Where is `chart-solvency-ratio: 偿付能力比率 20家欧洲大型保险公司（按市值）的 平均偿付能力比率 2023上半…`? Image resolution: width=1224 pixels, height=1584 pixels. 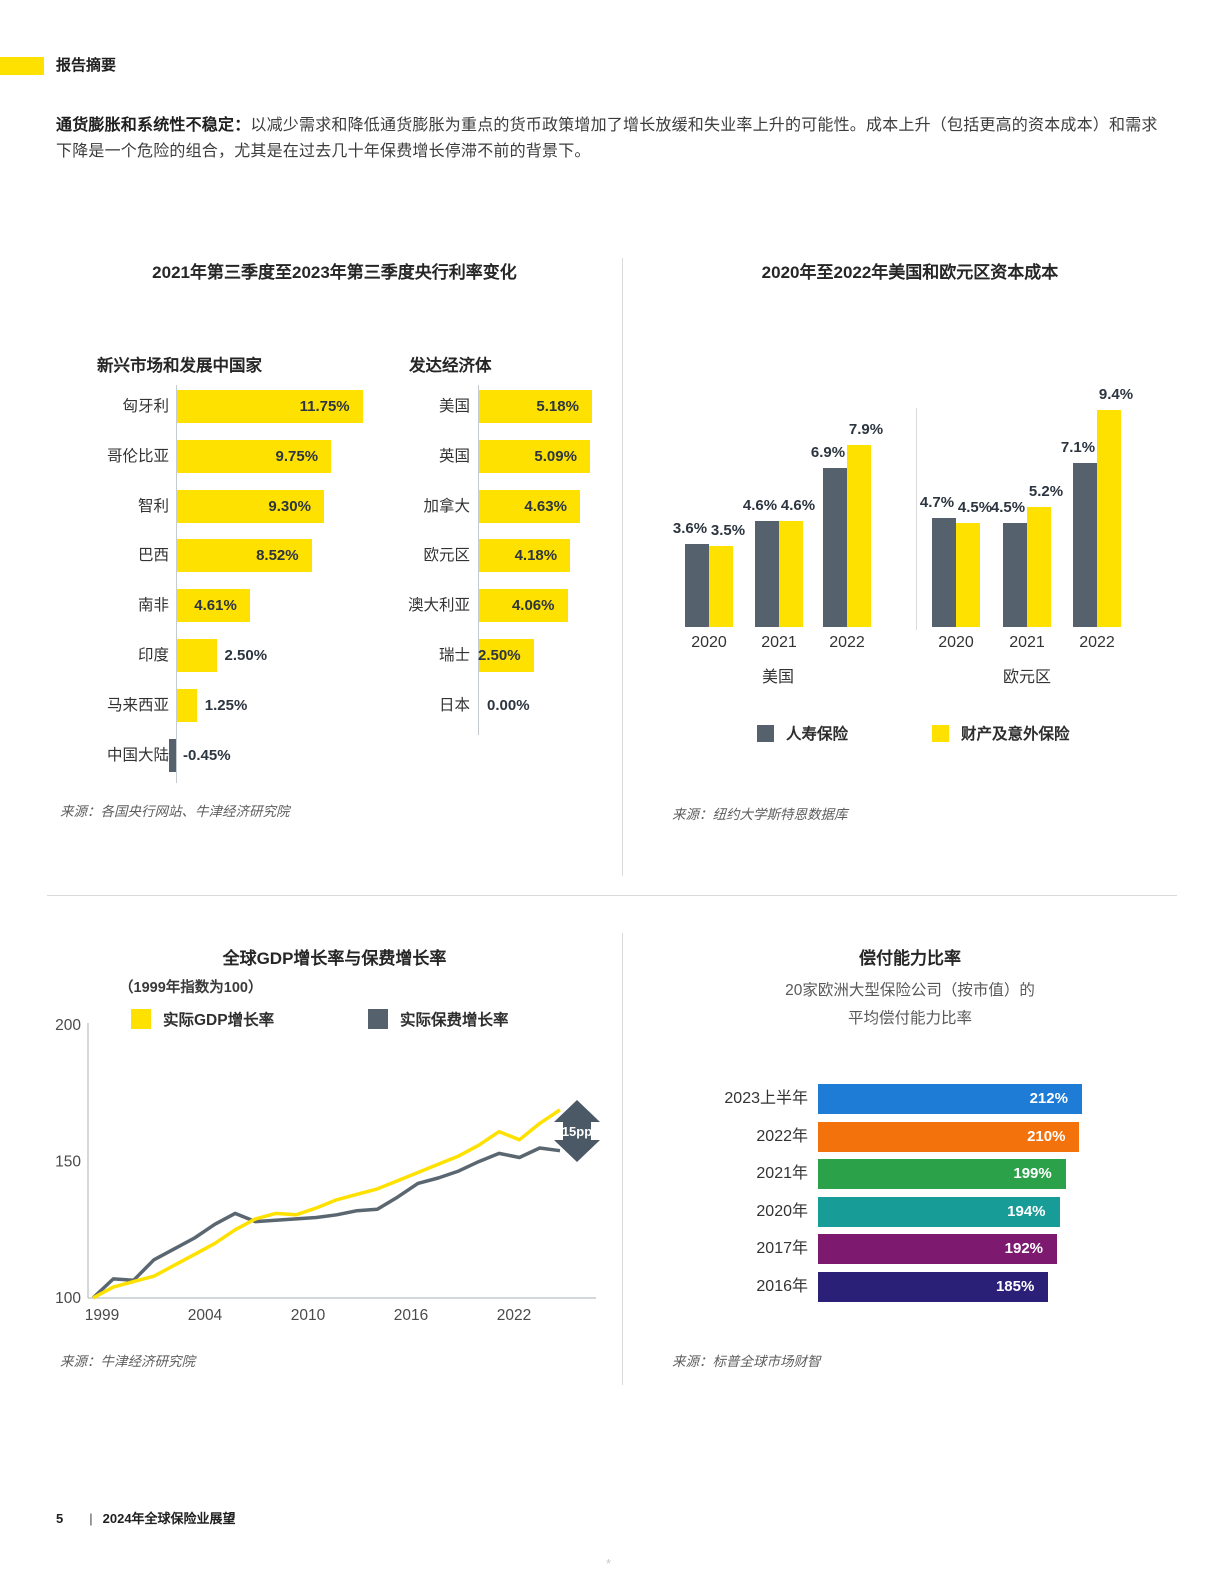
chart-solvency-ratio: 偿付能力比率 20家欧洲大型保险公司（按市值）的 平均偿付能力比率 2023上半… is located at coordinates (910, 1157).